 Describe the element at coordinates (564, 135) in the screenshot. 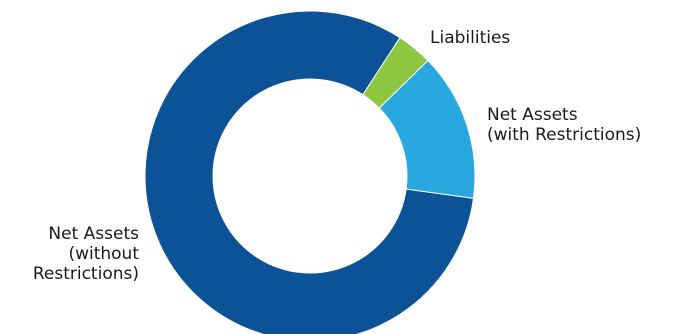

I see `label-with-line-2: (with Restrictions)` at that location.